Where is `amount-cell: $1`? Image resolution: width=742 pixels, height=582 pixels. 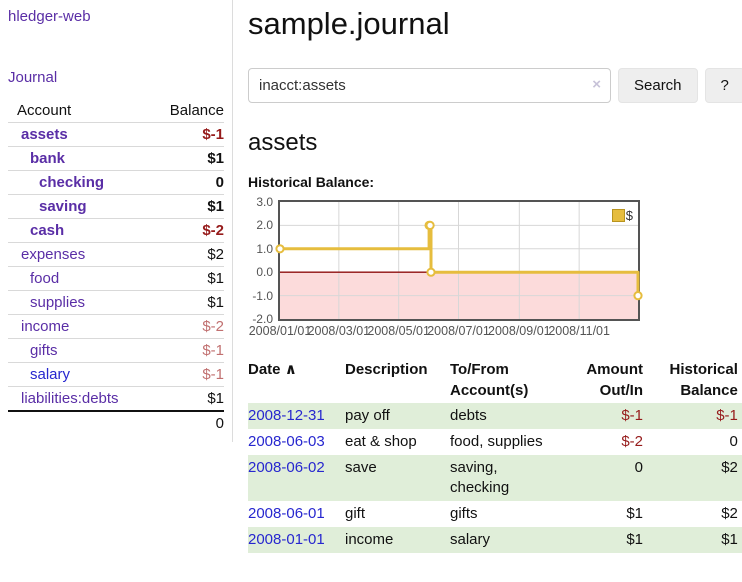
amount-cell: $1 is located at coordinates (634, 513).